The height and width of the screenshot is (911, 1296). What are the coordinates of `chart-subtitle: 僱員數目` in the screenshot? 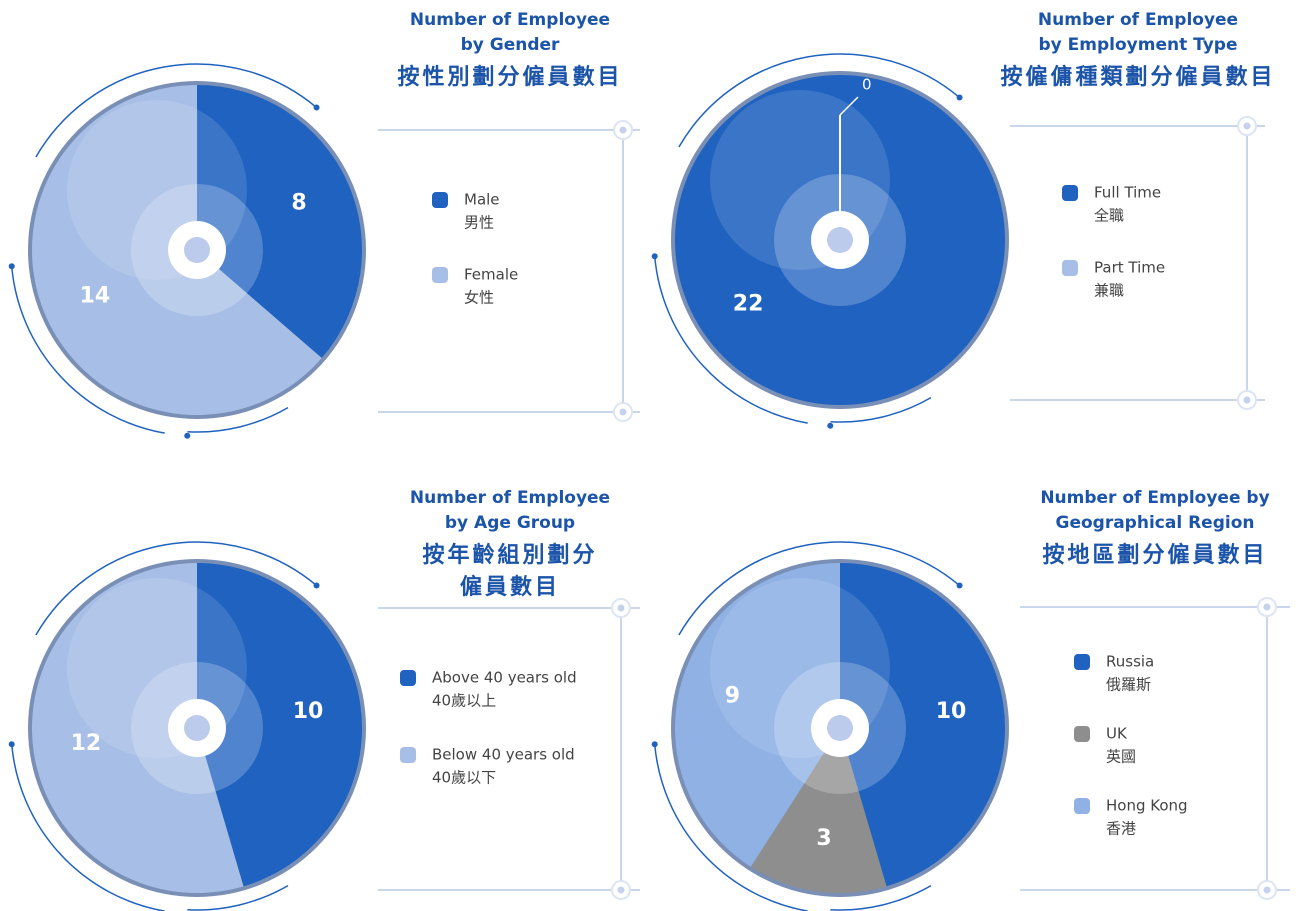 It's located at (510, 587).